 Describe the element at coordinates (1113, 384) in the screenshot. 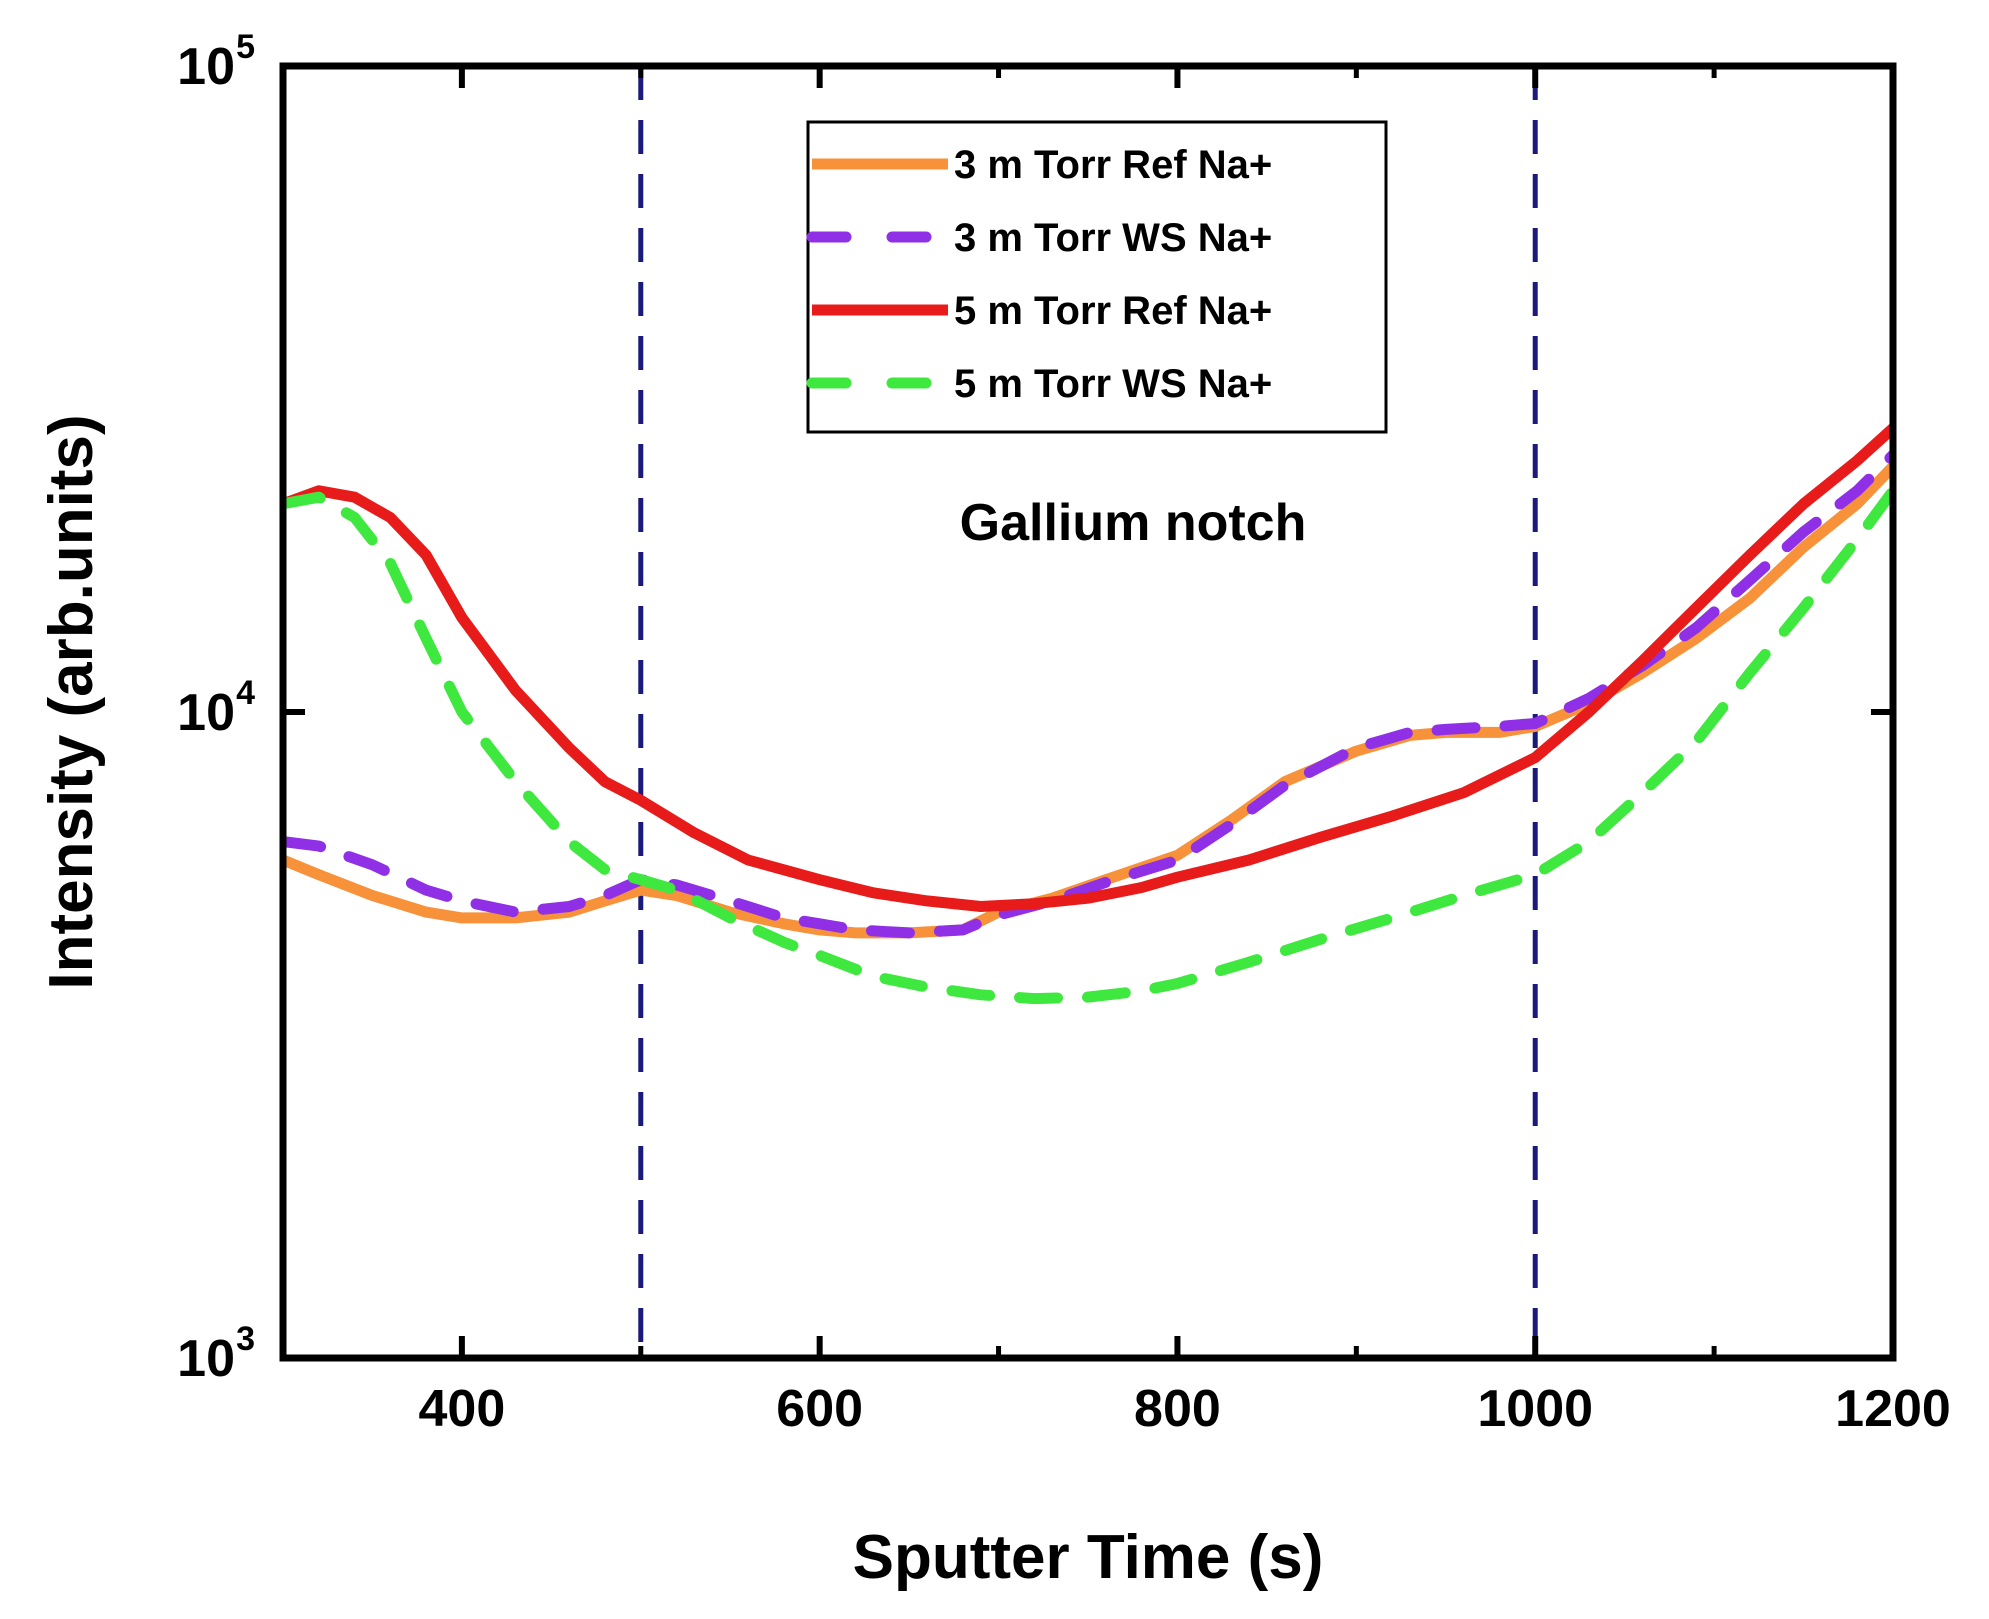

I see `legend-label-4: 5 m Torr WS Na+` at that location.